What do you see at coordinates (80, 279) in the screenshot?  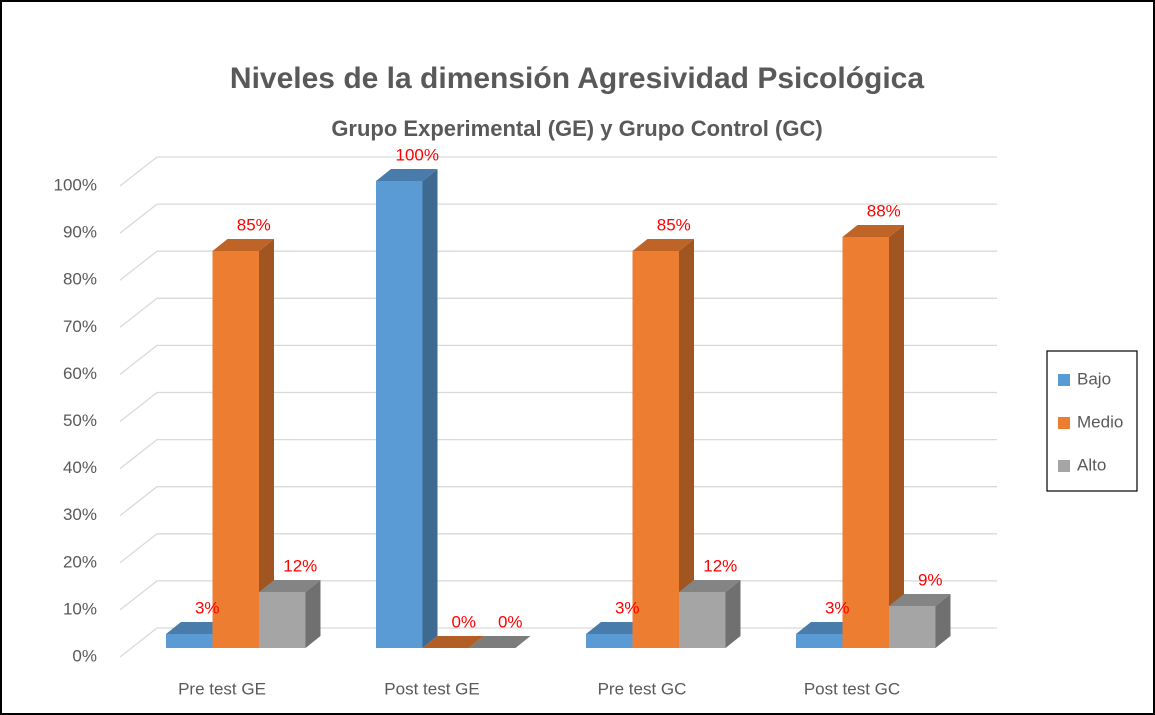 I see `y-tick-label: 80%` at bounding box center [80, 279].